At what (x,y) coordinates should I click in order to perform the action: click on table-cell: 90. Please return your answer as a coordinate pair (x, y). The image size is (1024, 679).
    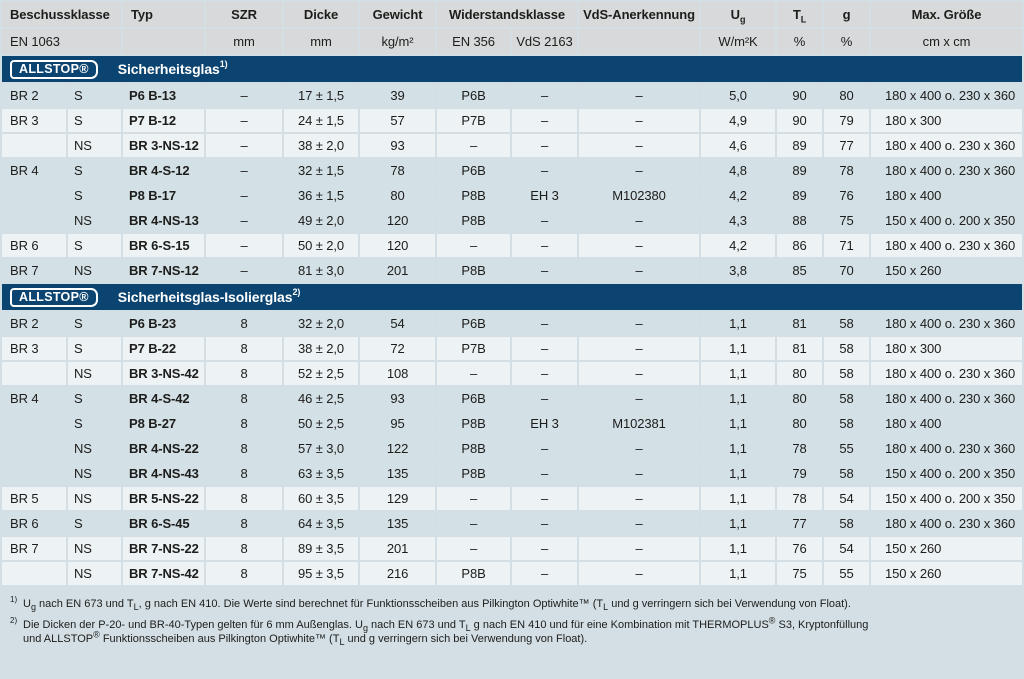
    Looking at the image, I should click on (800, 120).